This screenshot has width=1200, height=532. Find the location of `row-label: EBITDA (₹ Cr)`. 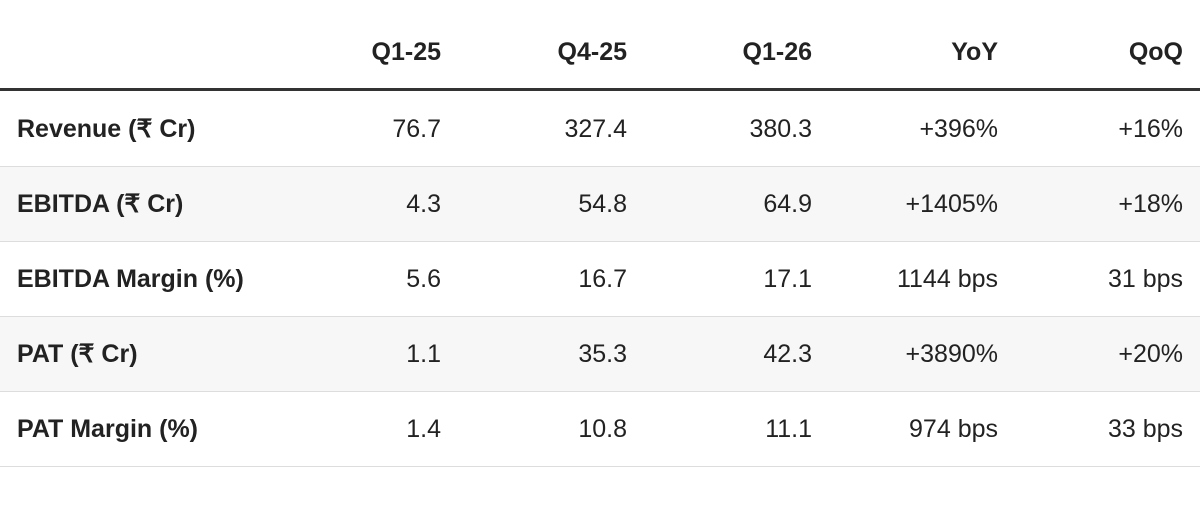

row-label: EBITDA (₹ Cr) is located at coordinates (100, 204).